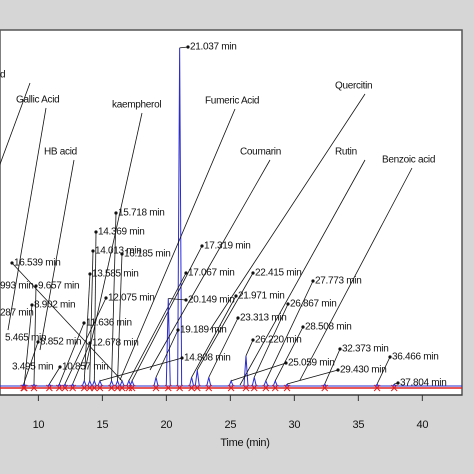  Describe the element at coordinates (115, 274) in the screenshot. I see `peak-label: 13.585 min` at that location.